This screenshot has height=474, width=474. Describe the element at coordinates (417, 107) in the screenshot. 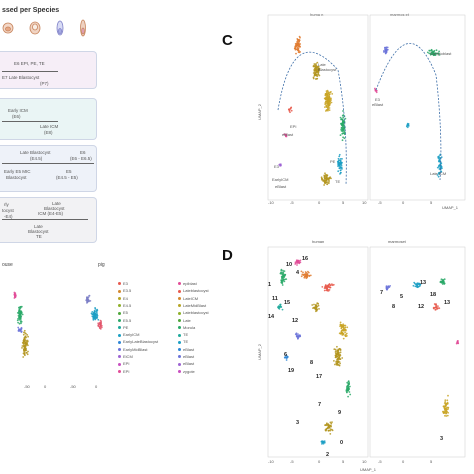

I see `panel-c-frame-right` at that location.